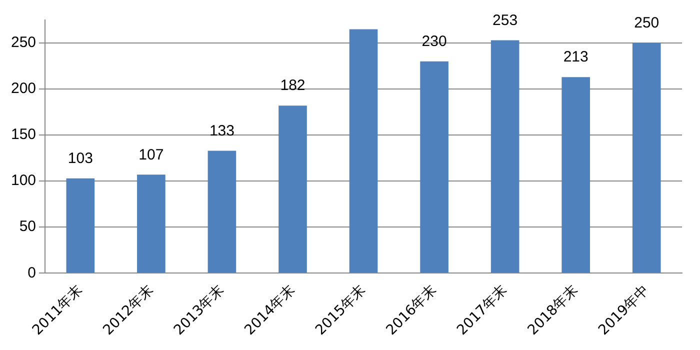  I want to click on y-tick-label: 250, so click(23, 43).